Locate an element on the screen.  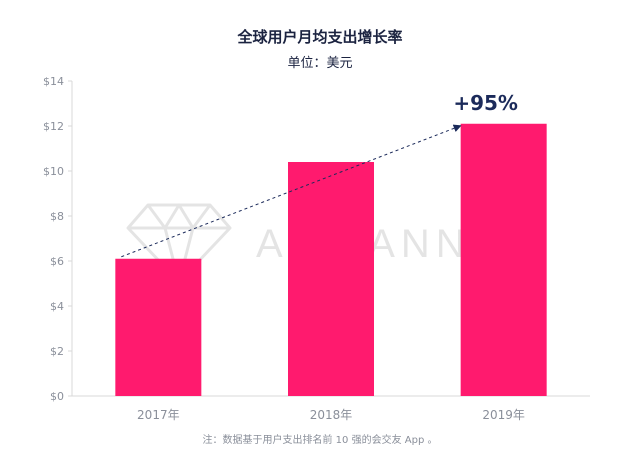
chart-subtitle: 单位：美元 is located at coordinates (320, 63).